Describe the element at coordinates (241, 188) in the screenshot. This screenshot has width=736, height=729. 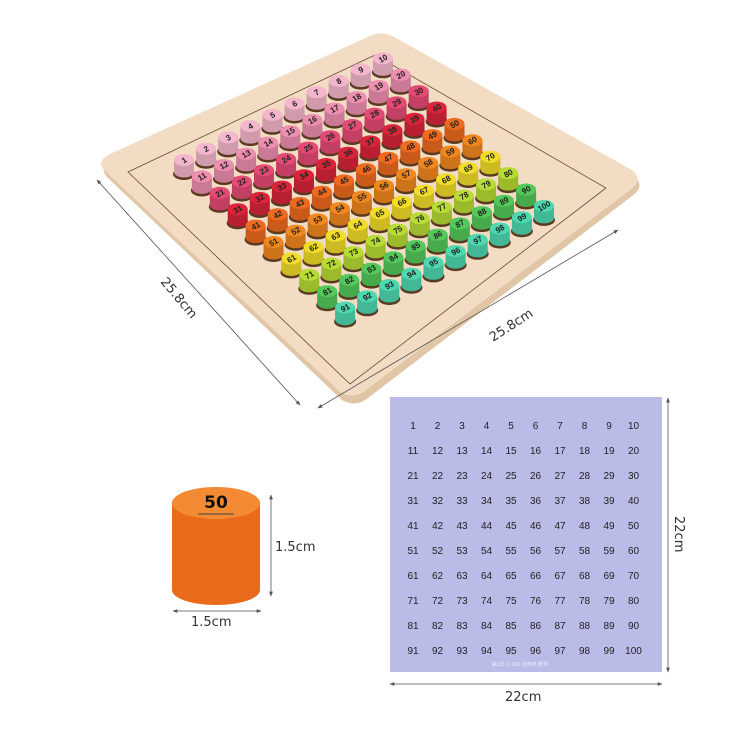
I see `board-peg: 22` at that location.